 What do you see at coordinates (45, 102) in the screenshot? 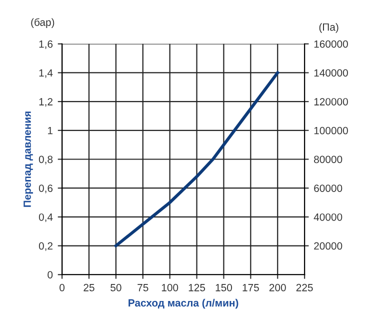
I see `y-tick-label: 1,2` at bounding box center [45, 102].